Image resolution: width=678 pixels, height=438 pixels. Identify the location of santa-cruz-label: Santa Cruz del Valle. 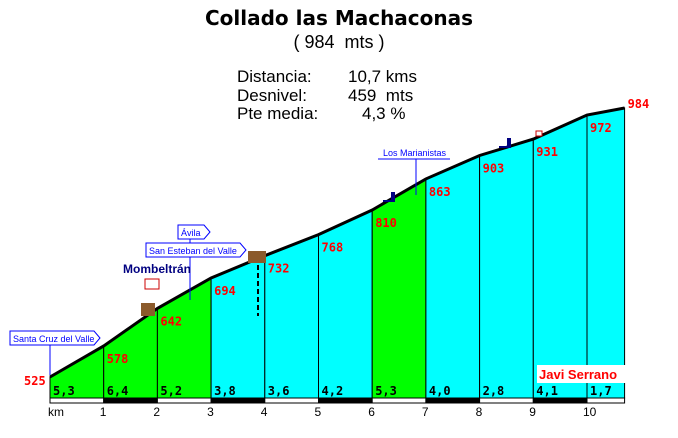
(53, 339).